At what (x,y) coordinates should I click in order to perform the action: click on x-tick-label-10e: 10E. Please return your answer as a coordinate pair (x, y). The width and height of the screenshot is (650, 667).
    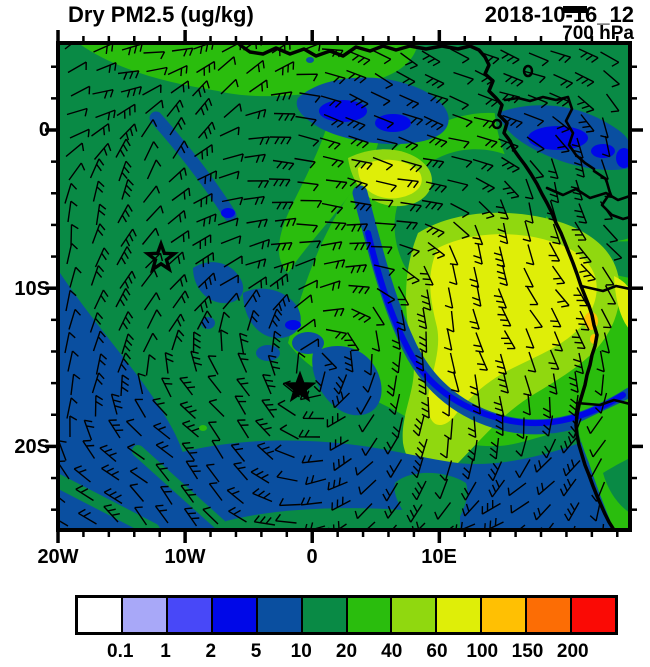
    Looking at the image, I should click on (439, 557).